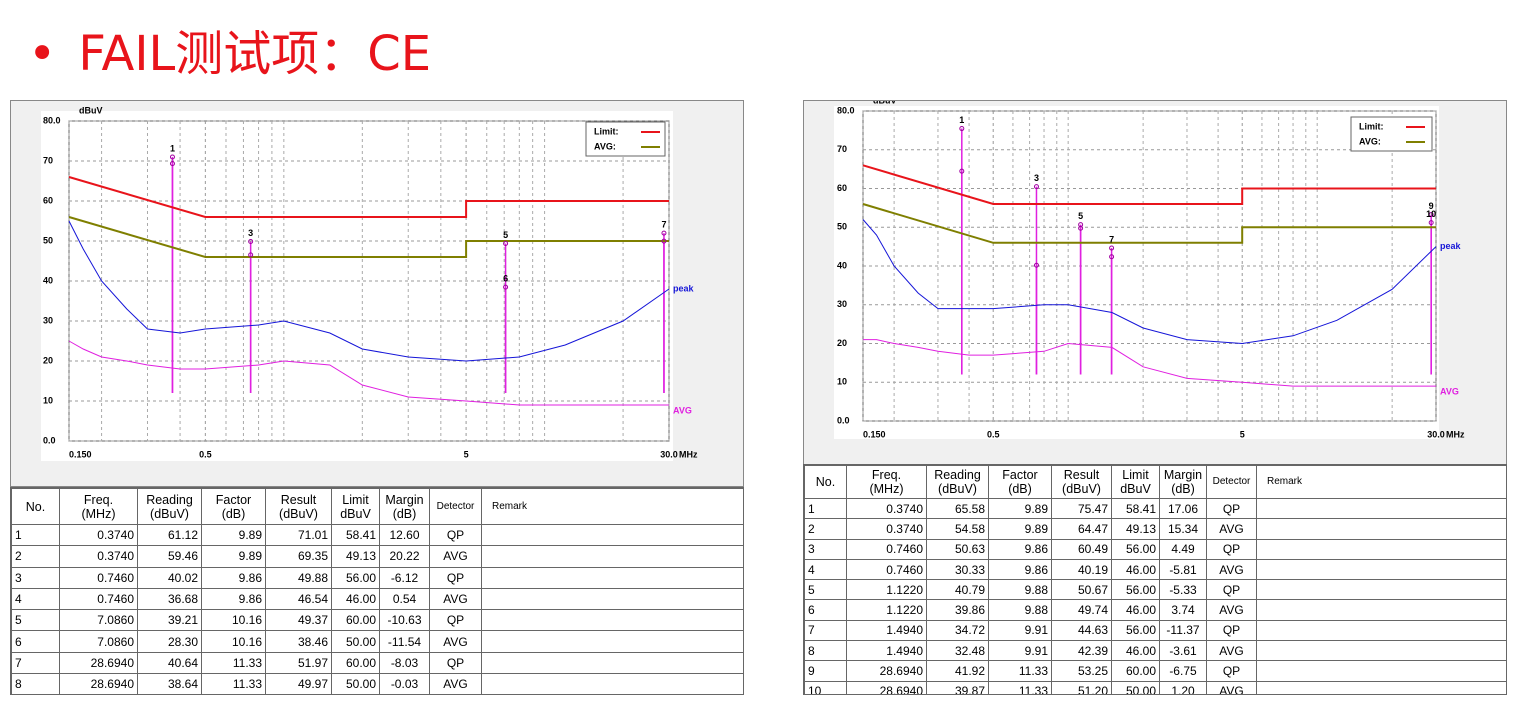 This screenshot has width=1518, height=710. I want to click on table-cell: 7.0860, so click(98, 620).